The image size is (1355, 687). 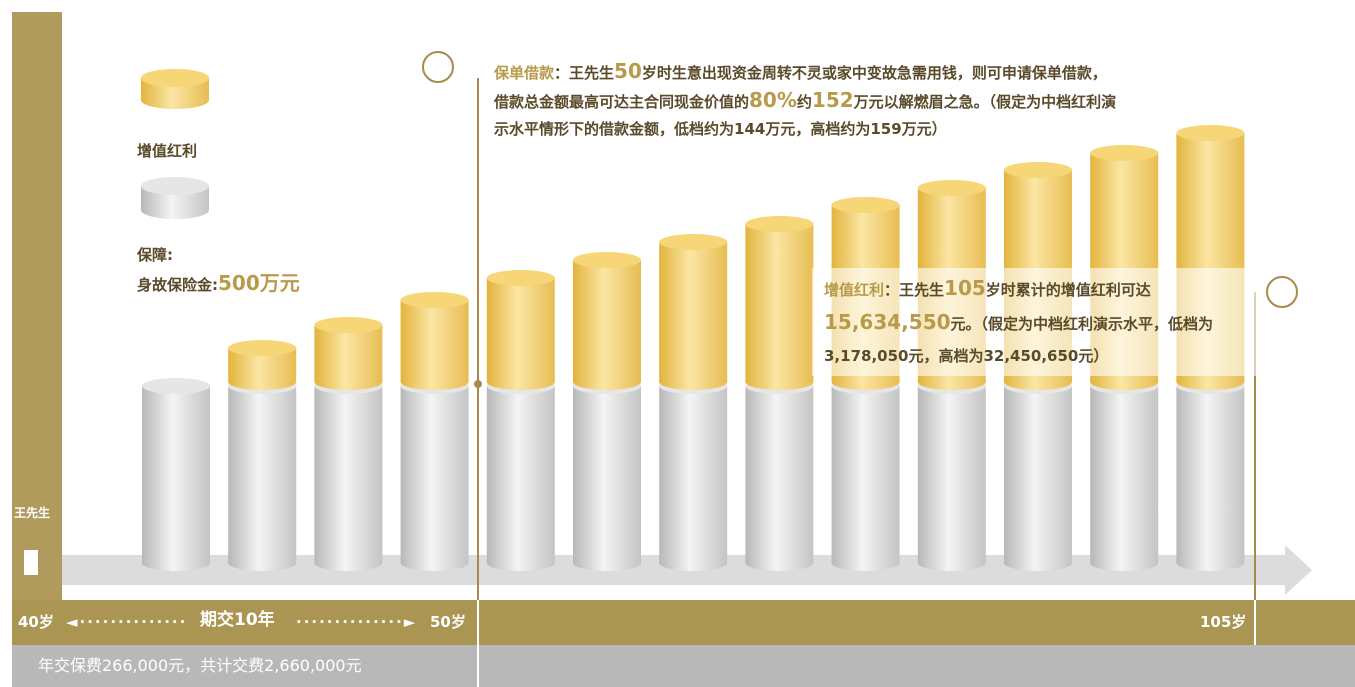 I want to click on end-age: 105岁, so click(x=1223, y=622).